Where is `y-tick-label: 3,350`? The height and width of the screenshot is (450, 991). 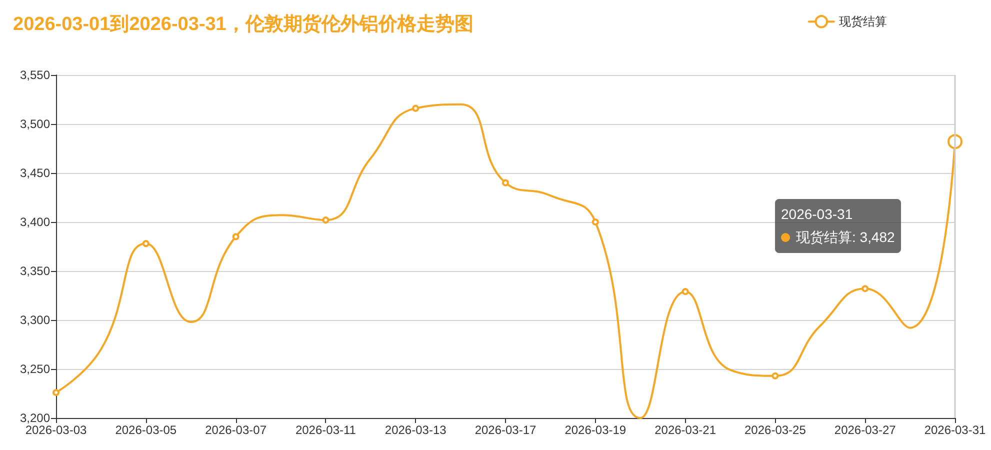
y-tick-label: 3,350 is located at coordinates (35, 271).